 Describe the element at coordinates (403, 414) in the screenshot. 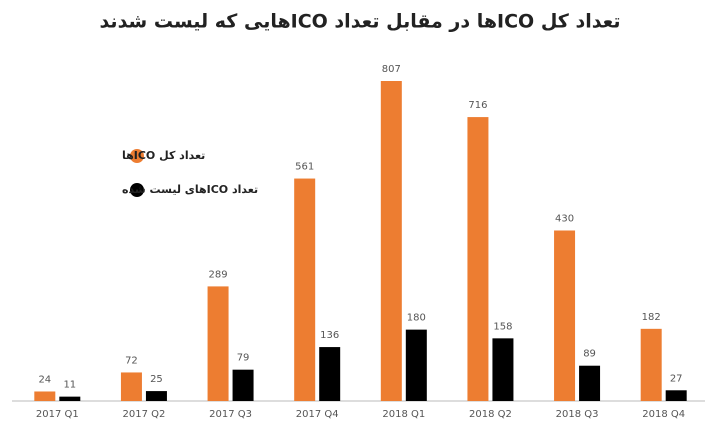

I see `x-tick-label: 2018 Q1` at that location.